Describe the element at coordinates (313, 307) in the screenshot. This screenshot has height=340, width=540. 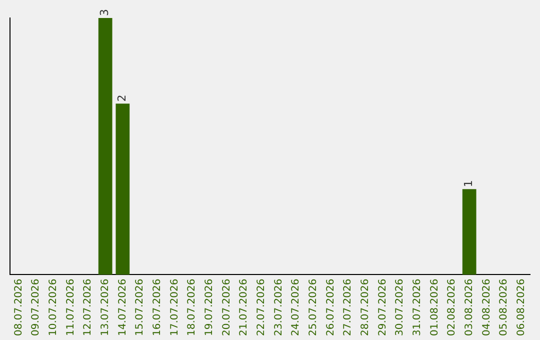
I see `x-tick-label: 25.07.2026` at that location.